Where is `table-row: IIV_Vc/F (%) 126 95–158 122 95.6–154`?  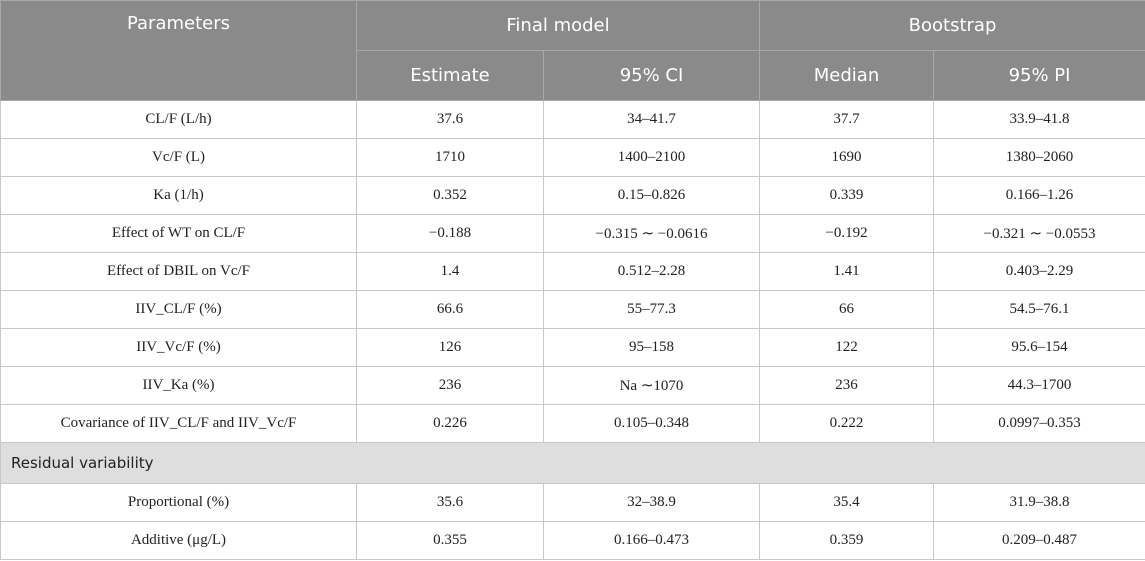 table-row: IIV_Vc/F (%) 126 95–158 122 95.6–154 is located at coordinates (572, 347).